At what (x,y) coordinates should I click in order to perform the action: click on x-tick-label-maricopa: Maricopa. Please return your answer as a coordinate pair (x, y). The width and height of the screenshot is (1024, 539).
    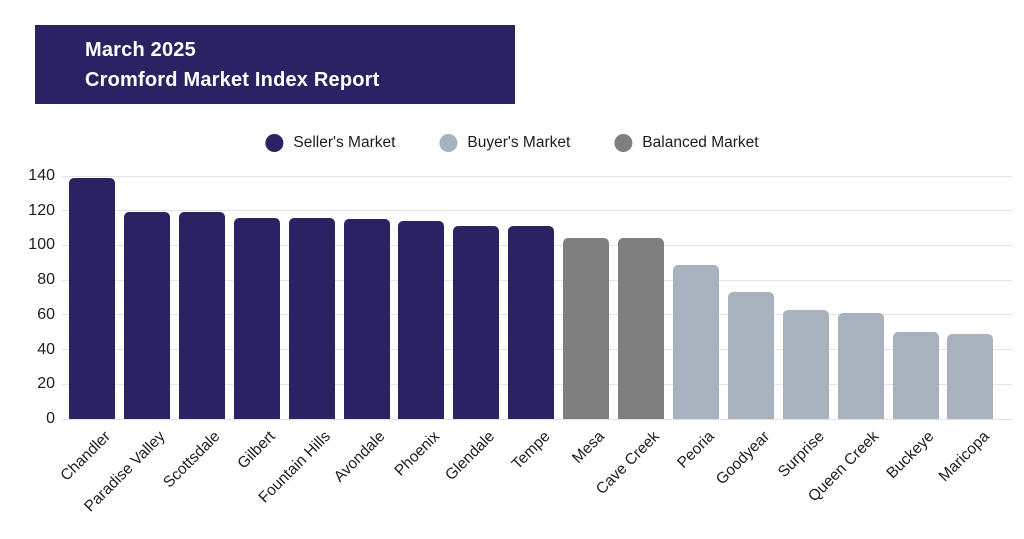
    Looking at the image, I should click on (964, 457).